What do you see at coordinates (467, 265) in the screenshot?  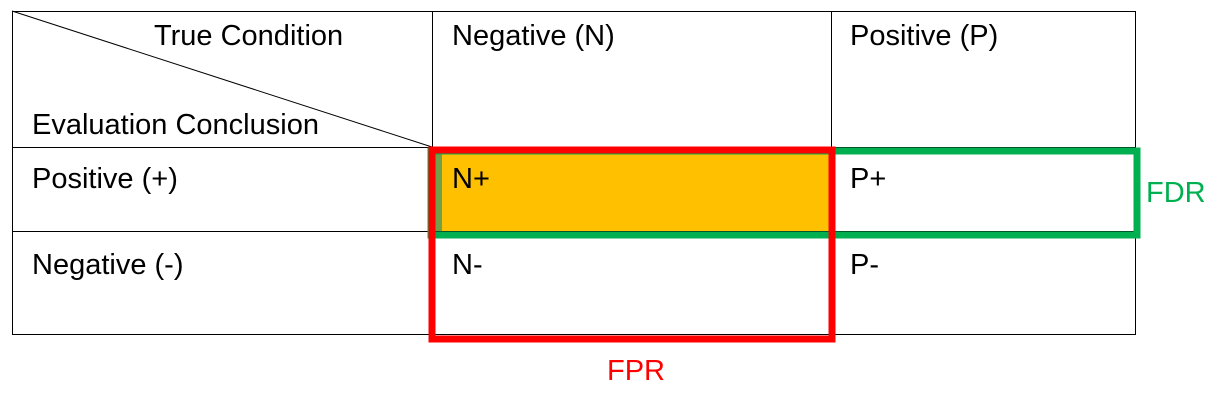 I see `cell-n-minus: N-` at bounding box center [467, 265].